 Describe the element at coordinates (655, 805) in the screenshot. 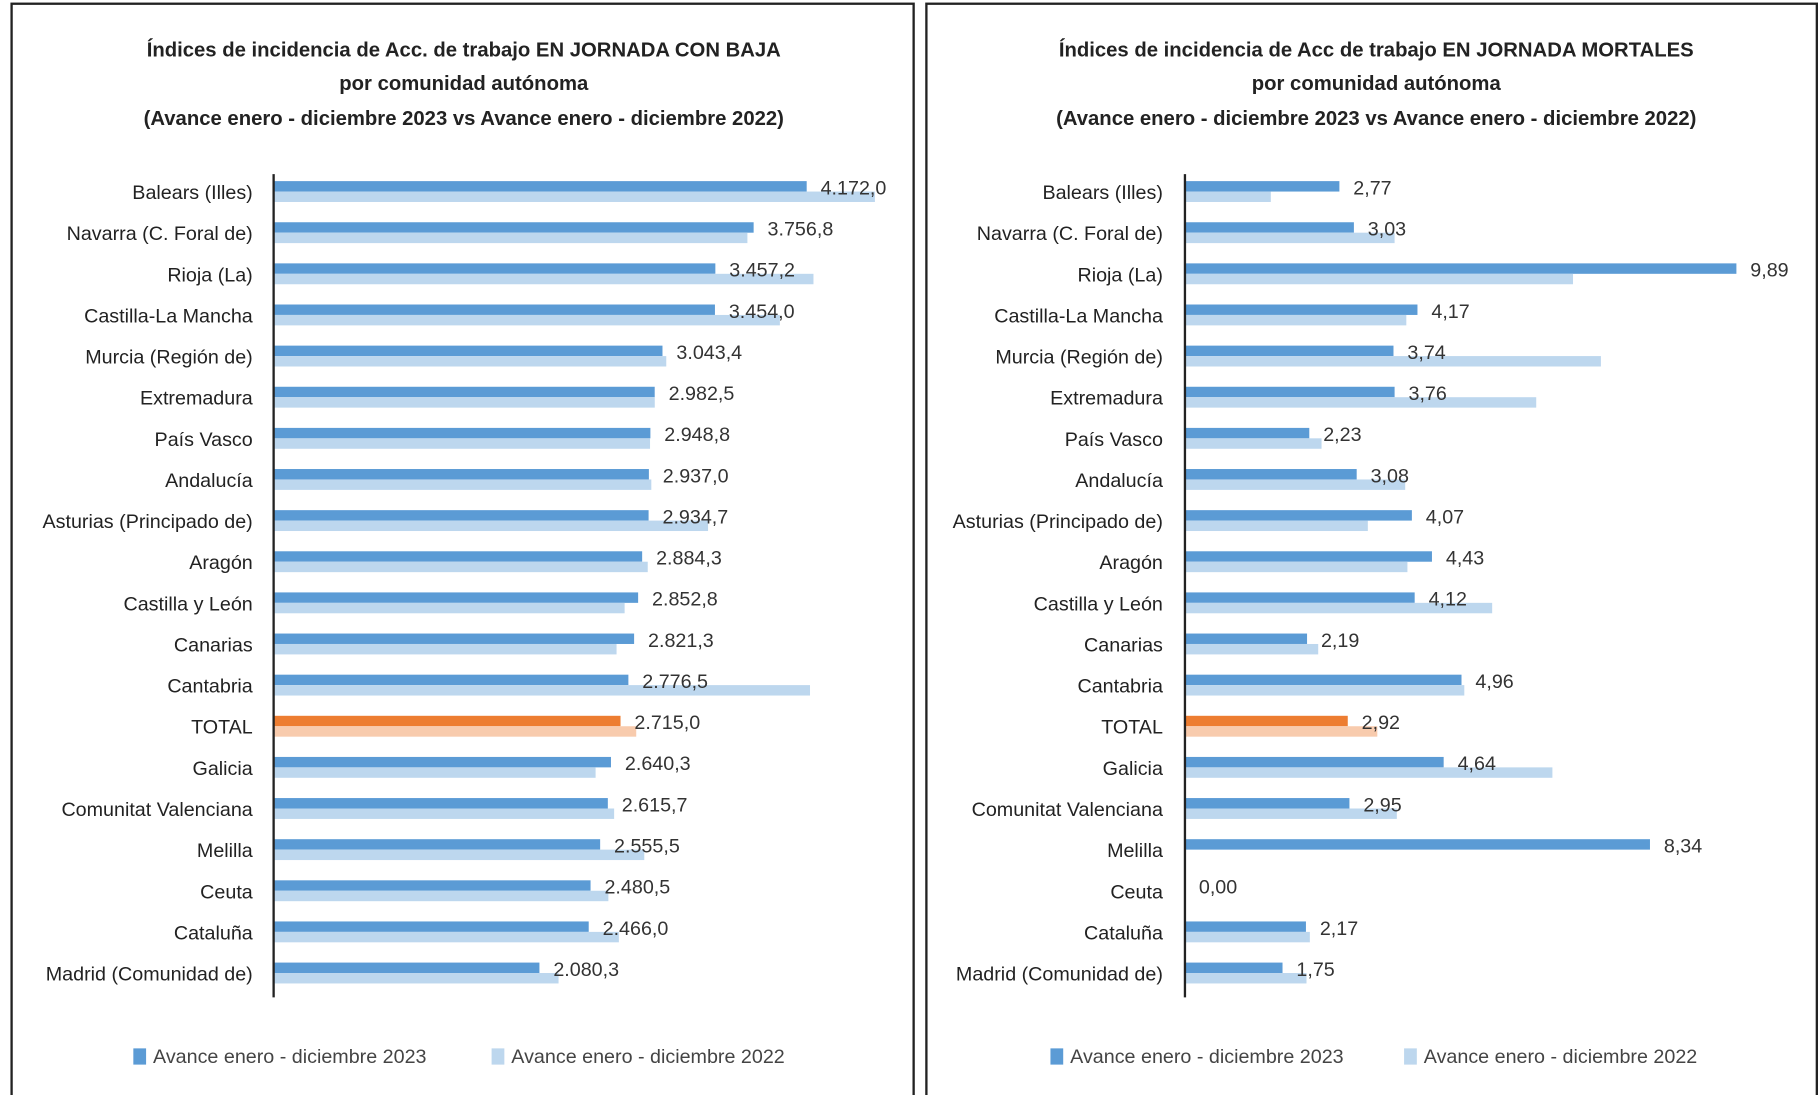

I see `value-label: 2.615,7` at that location.